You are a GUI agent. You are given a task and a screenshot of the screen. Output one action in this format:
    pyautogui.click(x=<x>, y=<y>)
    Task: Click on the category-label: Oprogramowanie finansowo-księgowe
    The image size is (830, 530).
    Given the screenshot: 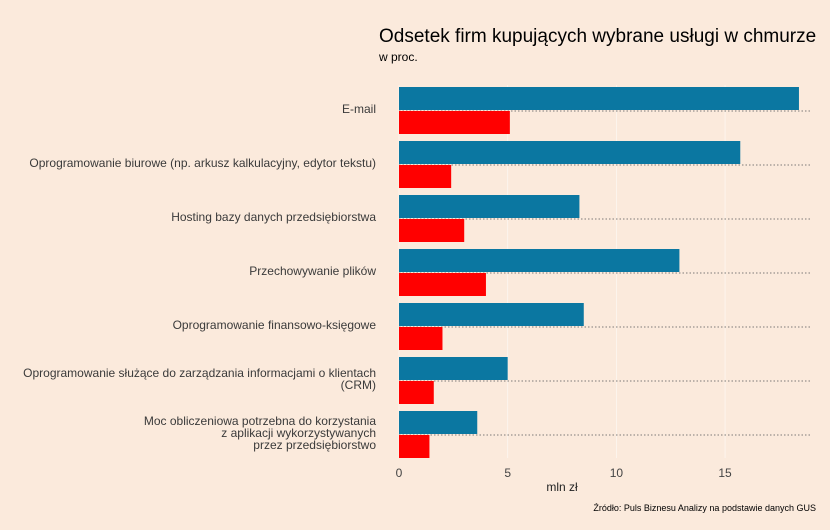 What is the action you would take?
    pyautogui.click(x=274, y=325)
    